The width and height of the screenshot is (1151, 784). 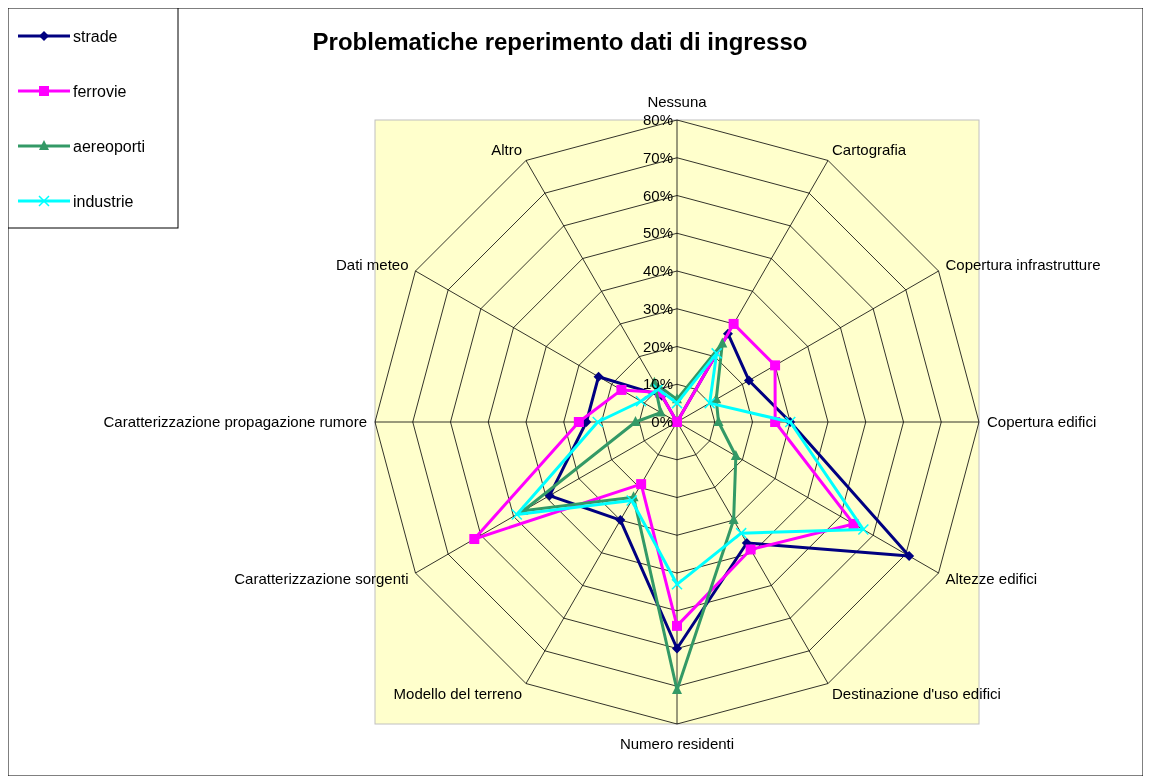 I want to click on y-tick-label: 30%, so click(x=657, y=308).